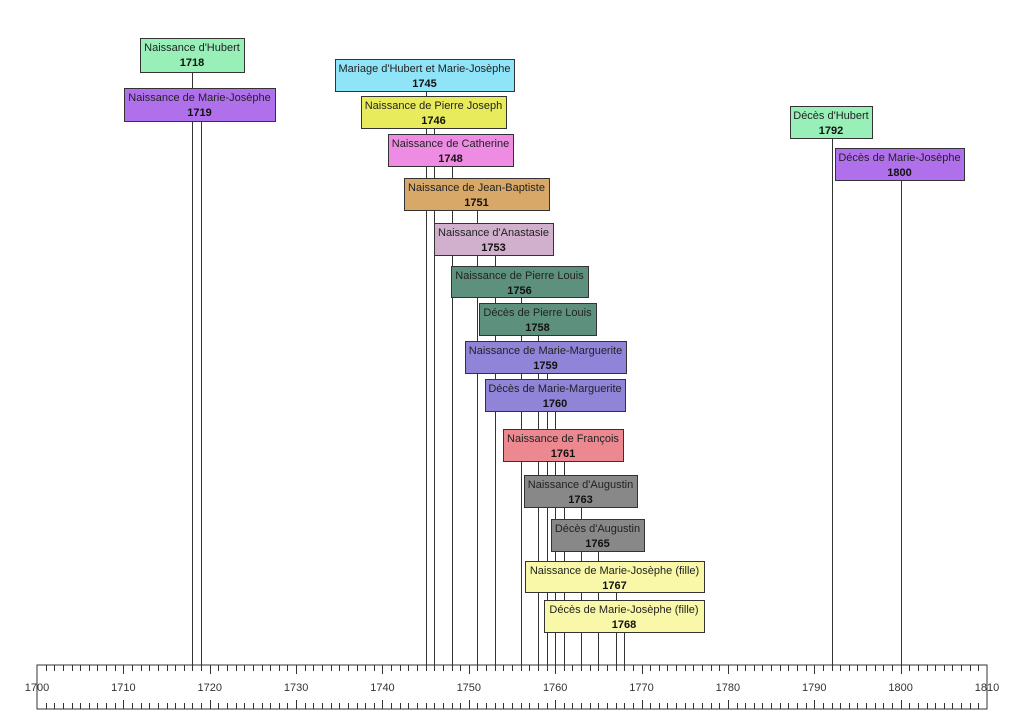  Describe the element at coordinates (987, 688) in the screenshot. I see `axis-tick-label: 1810` at that location.